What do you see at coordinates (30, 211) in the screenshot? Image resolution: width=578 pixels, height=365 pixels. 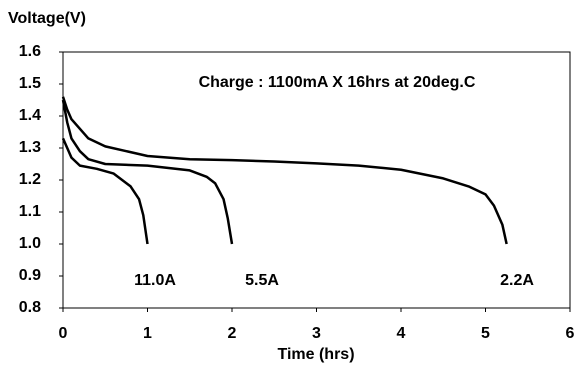 I see `y-tick-label: 1.1` at bounding box center [30, 211].